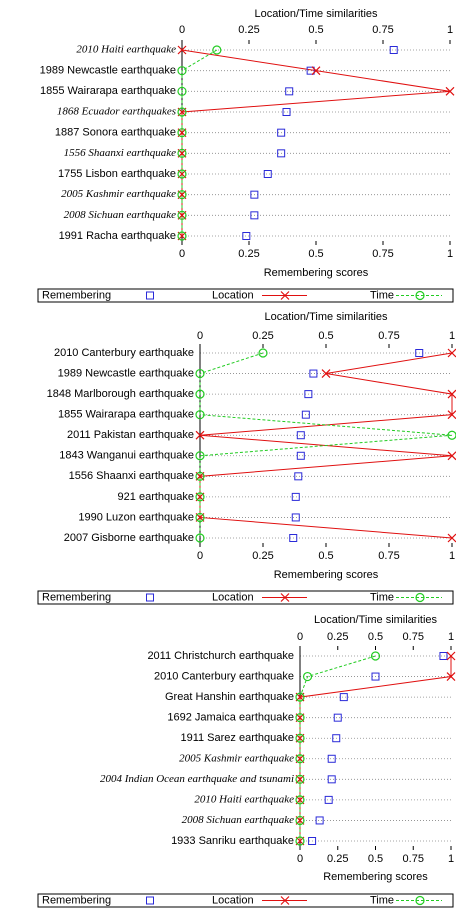 The image size is (456, 909). Describe the element at coordinates (156, 497) in the screenshot. I see `y-tick-label: 921 earthquake` at that location.